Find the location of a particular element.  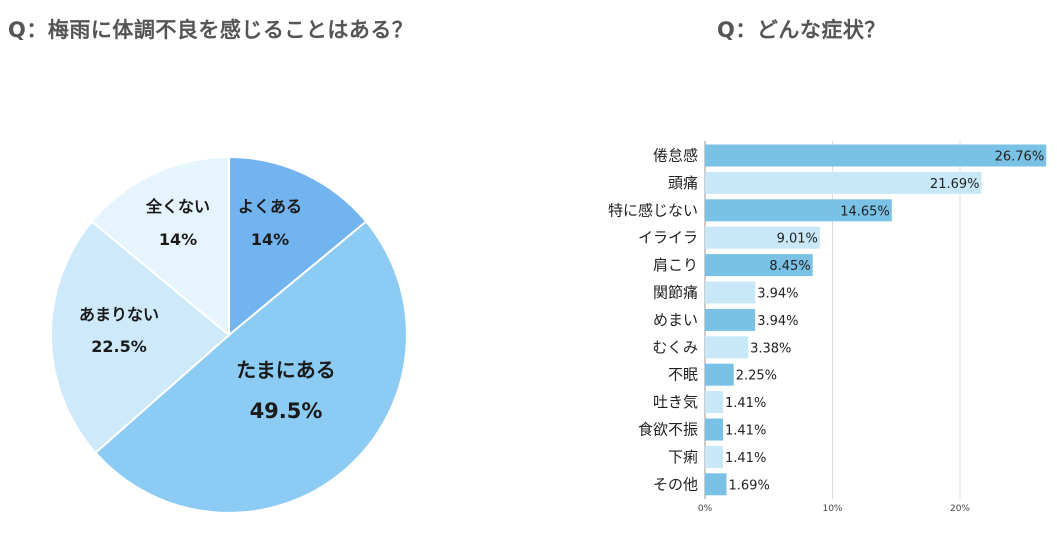

bar-value-label: 1.69% is located at coordinates (749, 485).